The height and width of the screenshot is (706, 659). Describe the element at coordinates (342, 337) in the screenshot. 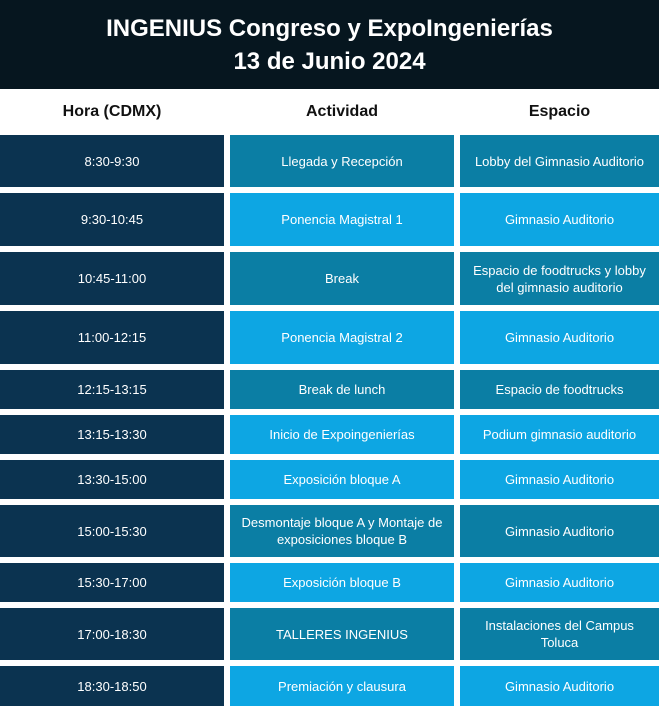

I see `activity-cell: Ponencia Magistral 2` at that location.